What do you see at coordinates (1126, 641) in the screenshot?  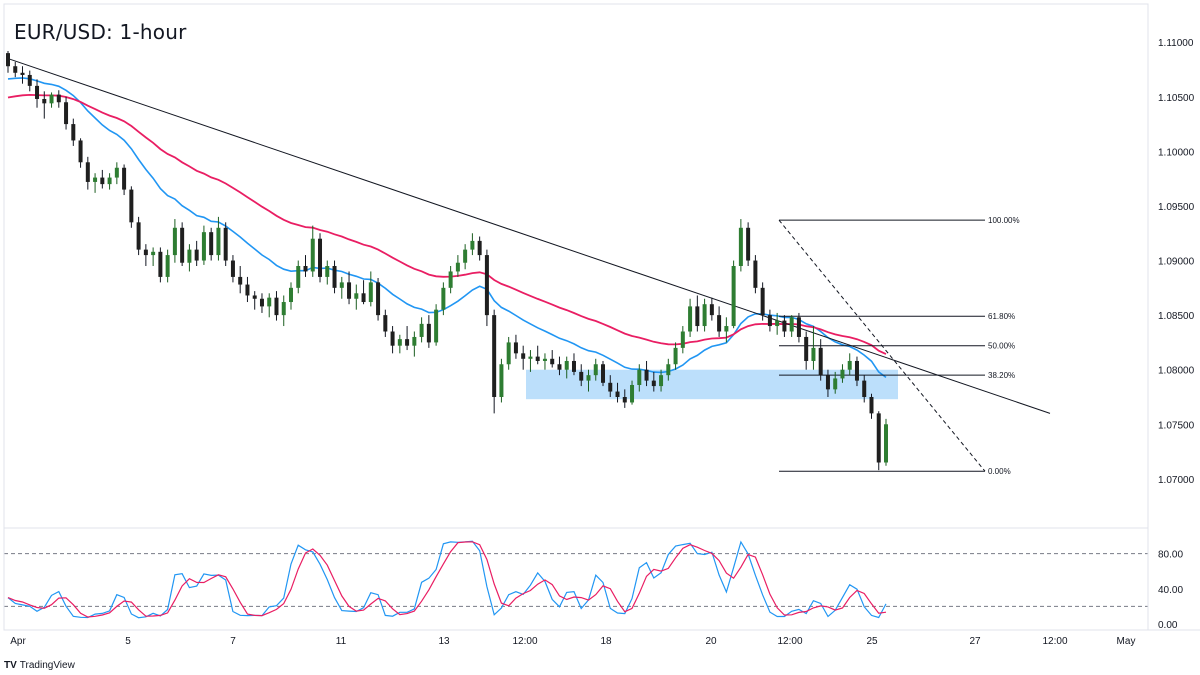 I see `time-tick-label: May` at bounding box center [1126, 641].